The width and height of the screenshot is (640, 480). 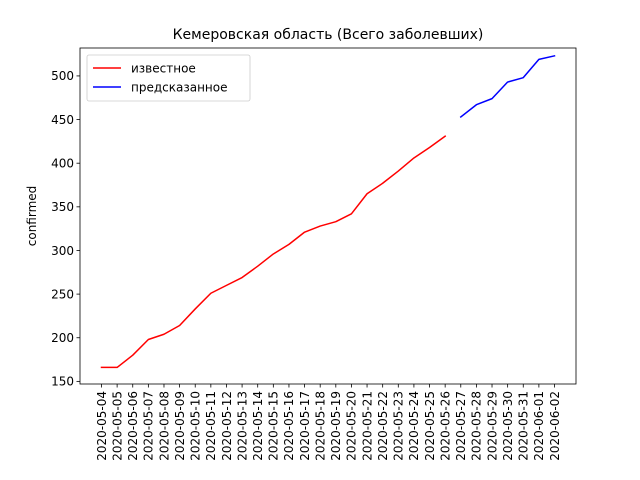 I want to click on y-tick-label: 500, so click(x=62, y=76).